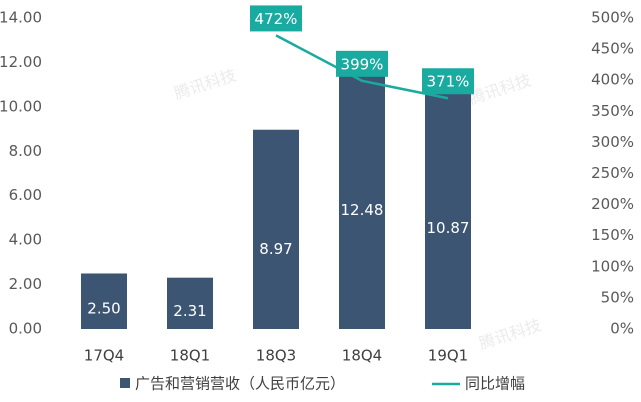 The image size is (641, 402). I want to click on y2-tick-label: 450%, so click(612, 49).